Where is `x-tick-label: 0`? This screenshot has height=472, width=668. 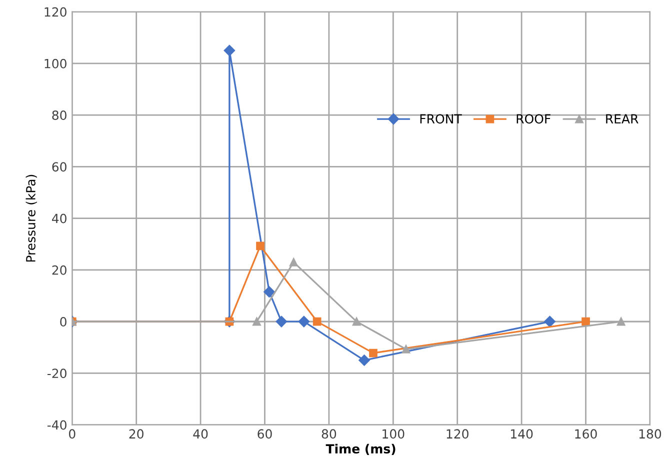
x-tick-label: 0 is located at coordinates (72, 434).